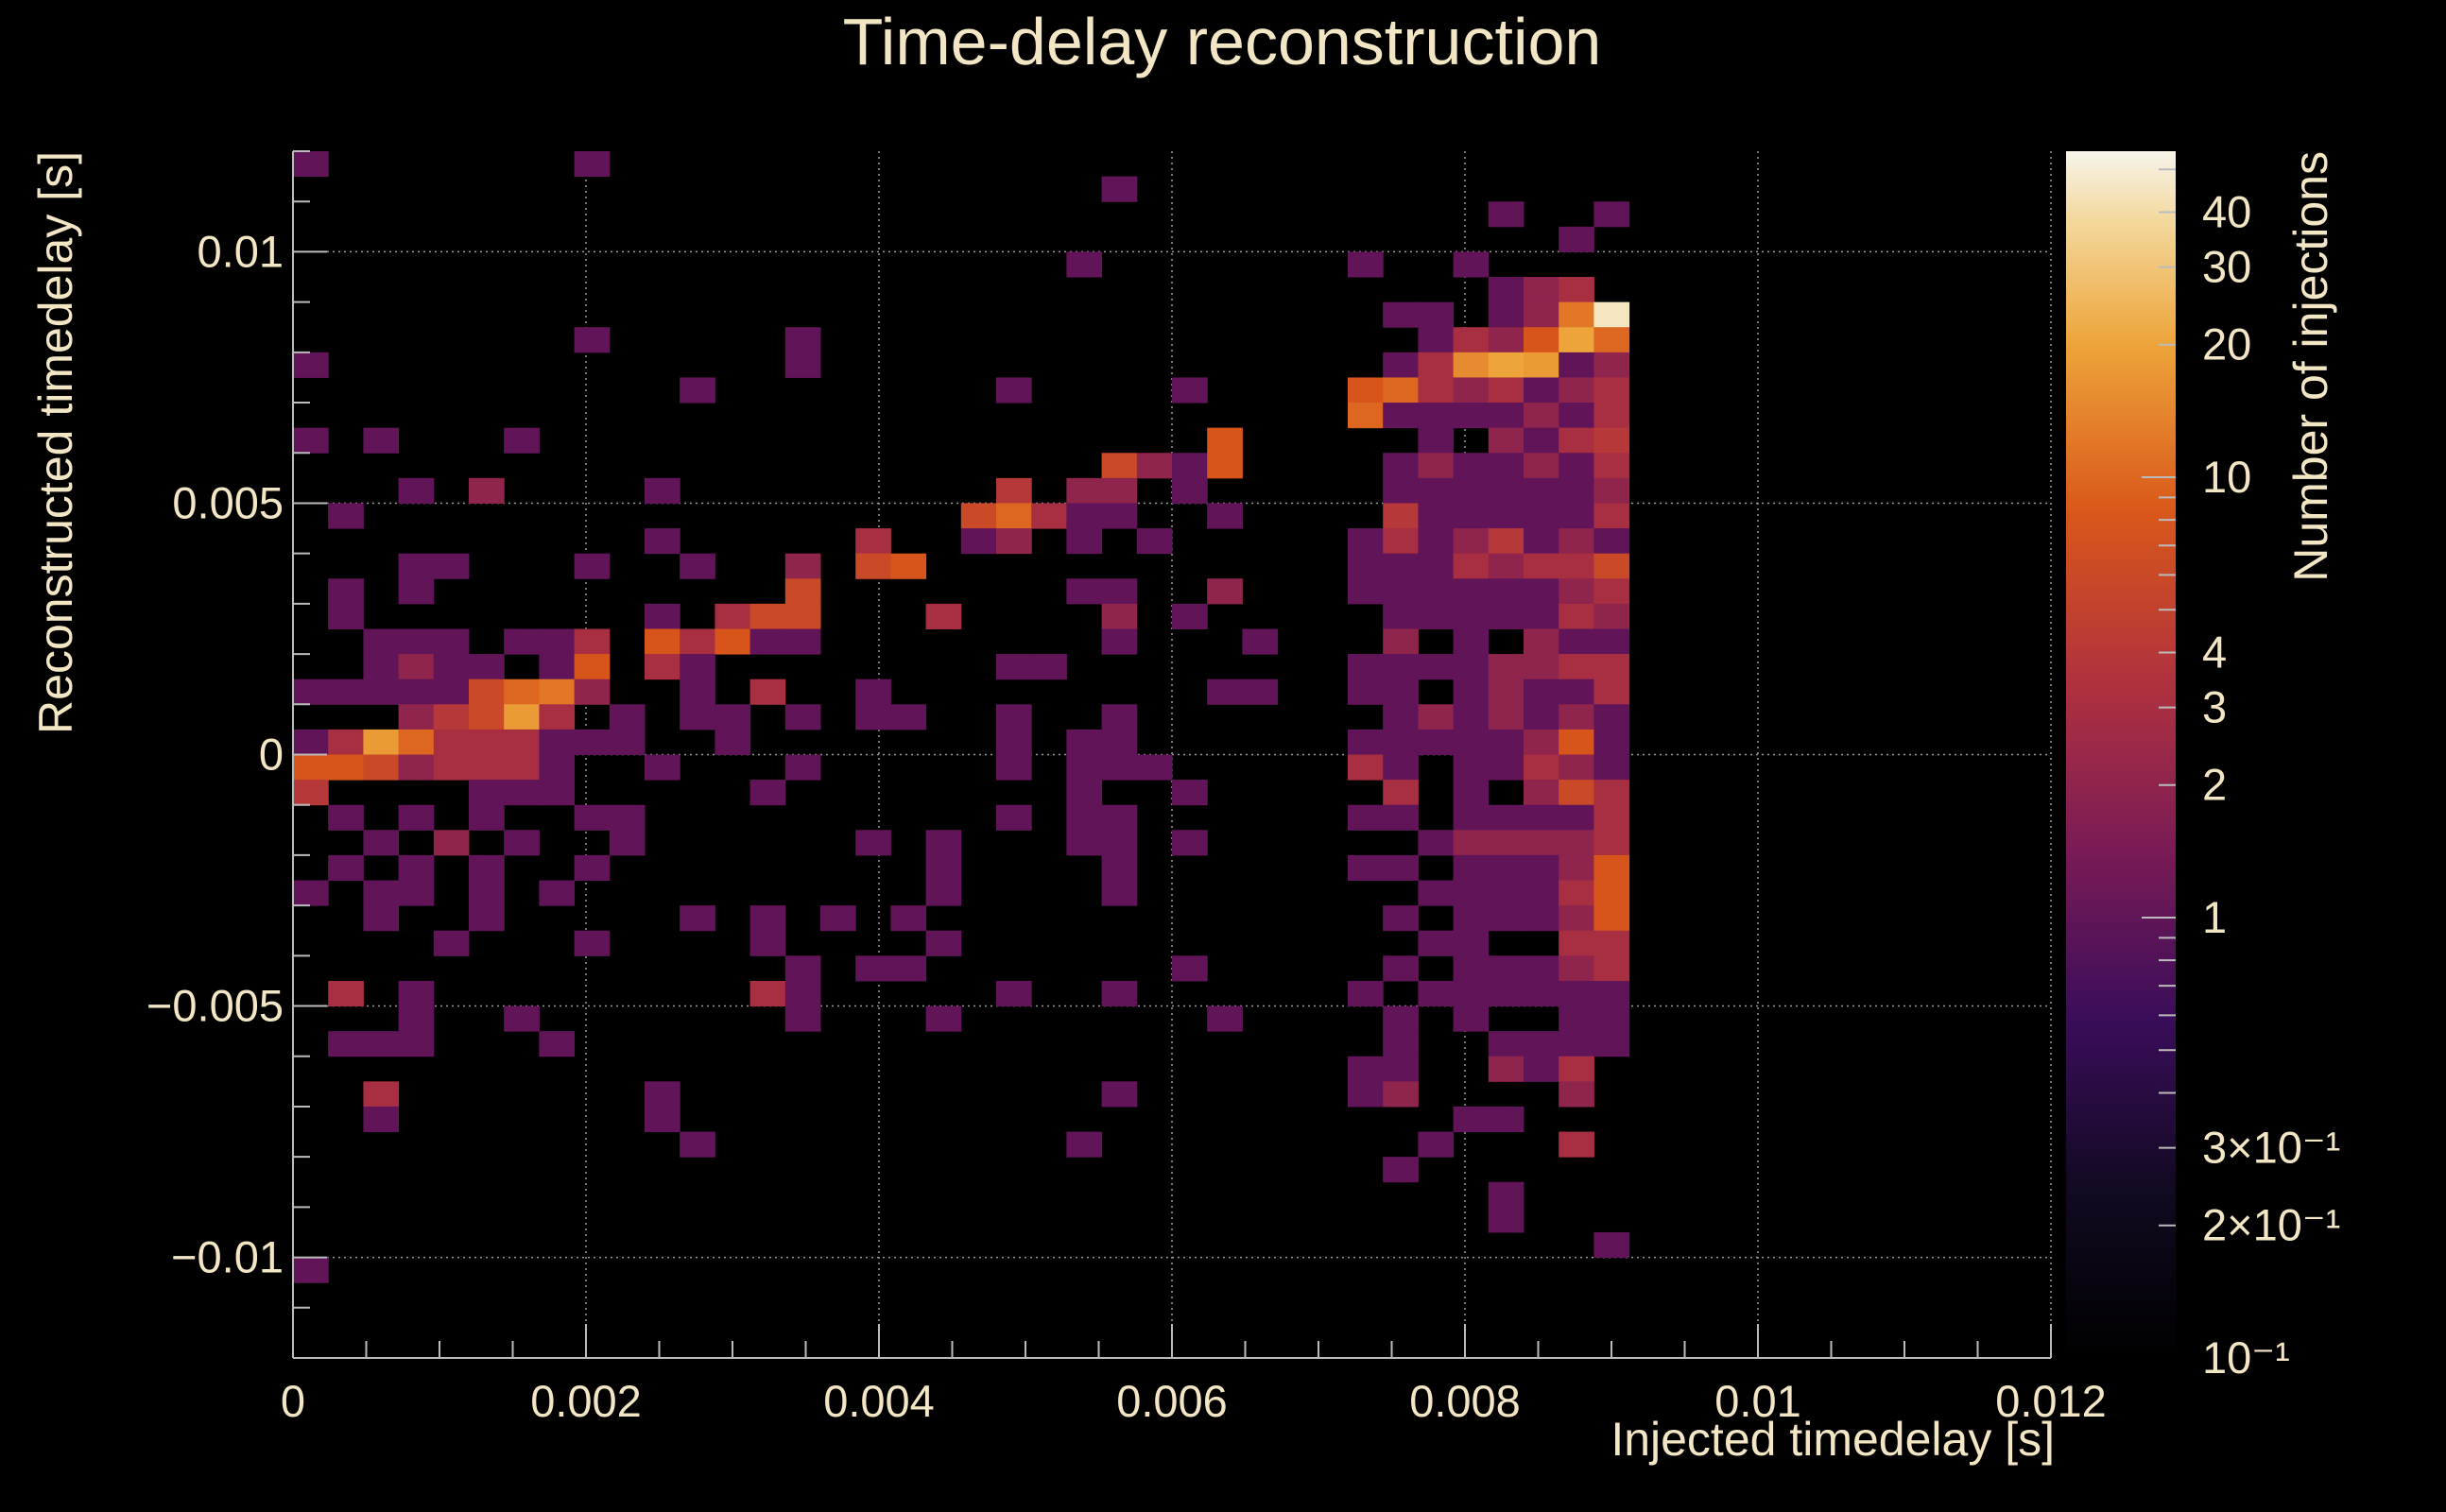 The width and height of the screenshot is (2446, 1512). I want to click on x-tick-label: 0.01, so click(1757, 1401).